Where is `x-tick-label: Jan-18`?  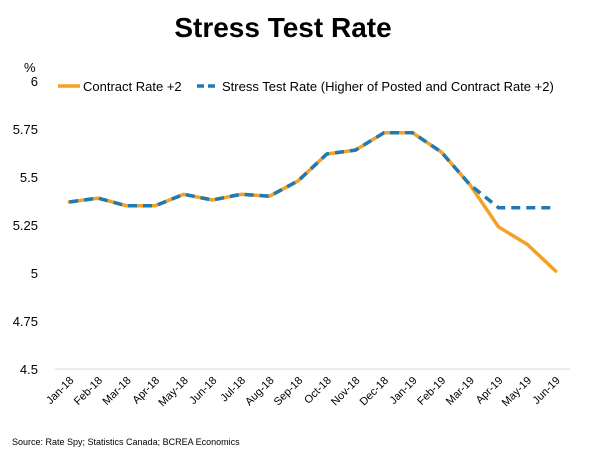 x-tick-label: Jan-18 is located at coordinates (60, 391).